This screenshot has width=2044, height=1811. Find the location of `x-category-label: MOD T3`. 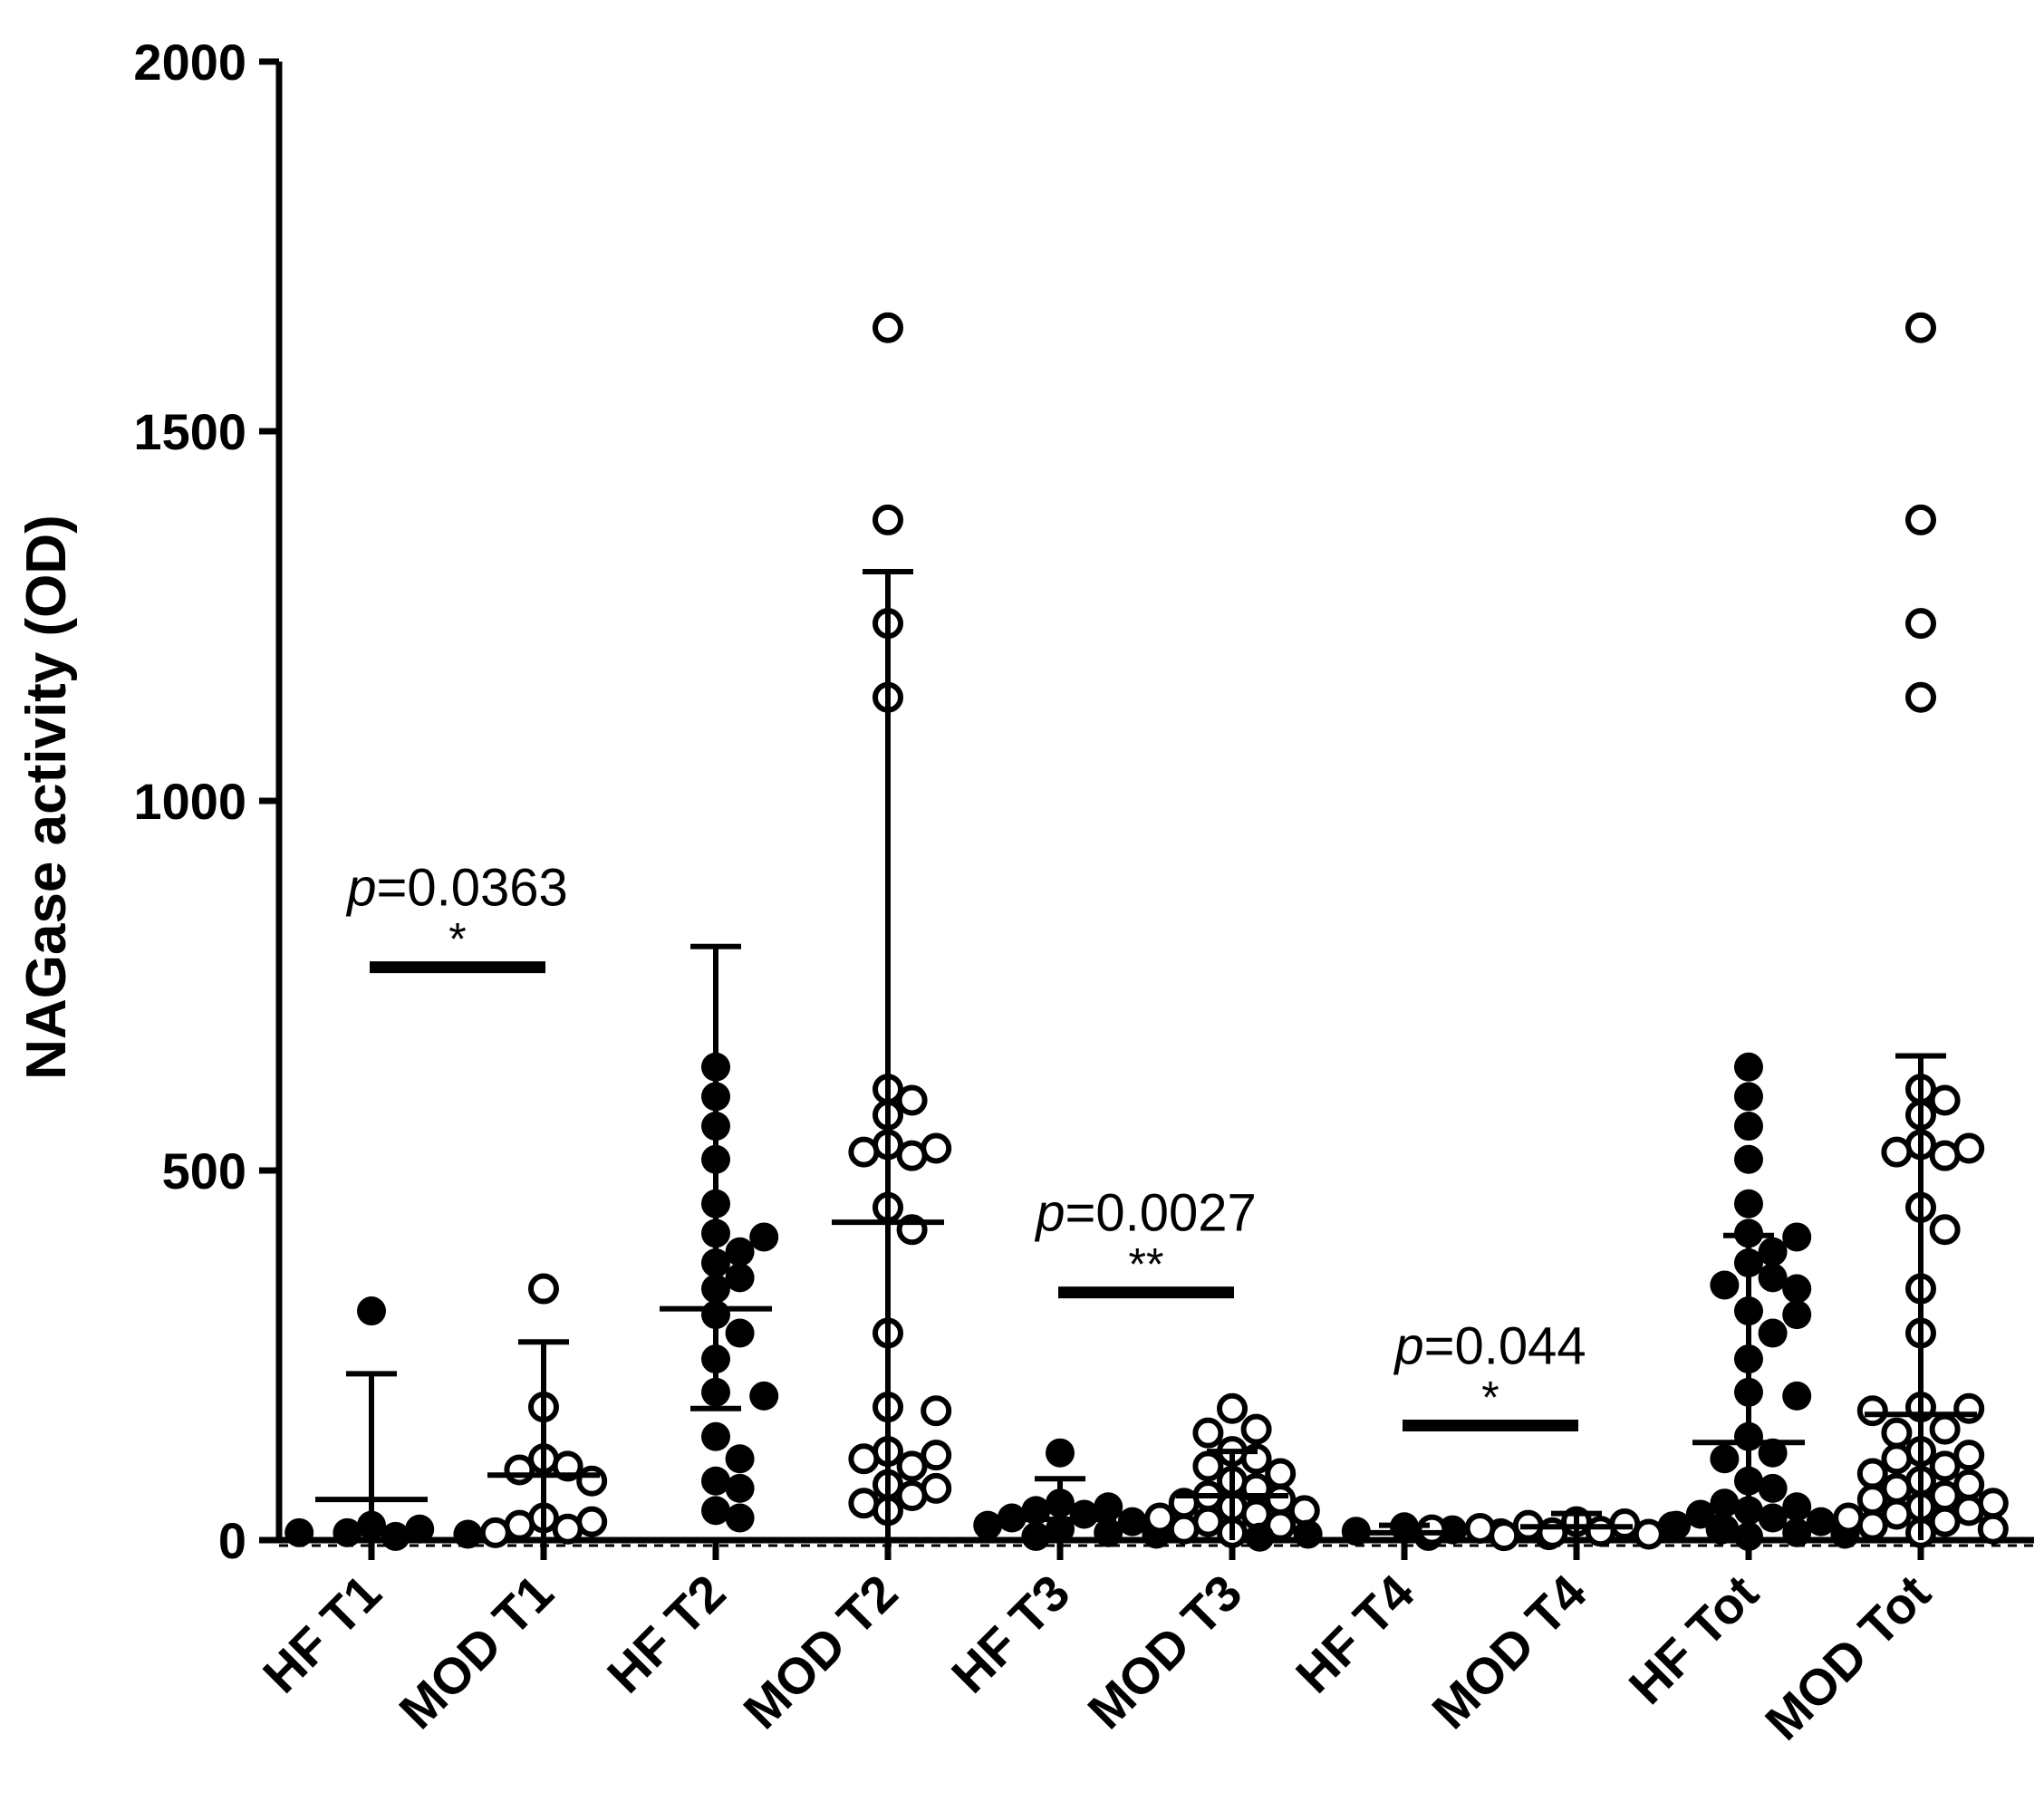

x-category-label: MOD T3 is located at coordinates (1164, 1651).